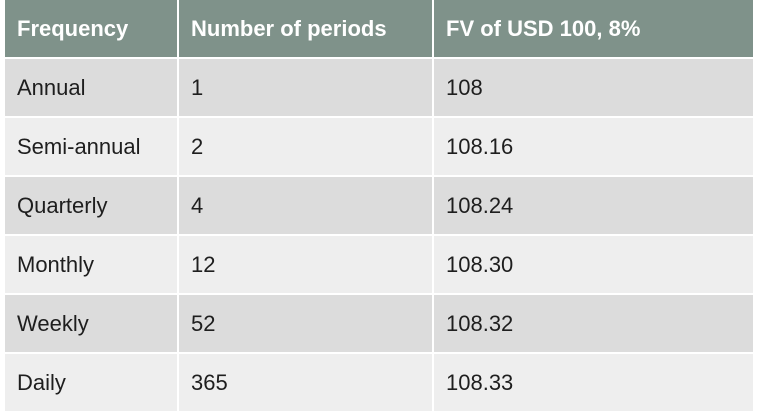 The width and height of the screenshot is (758, 418). I want to click on table-row: Daily 365 108.33, so click(379, 381).